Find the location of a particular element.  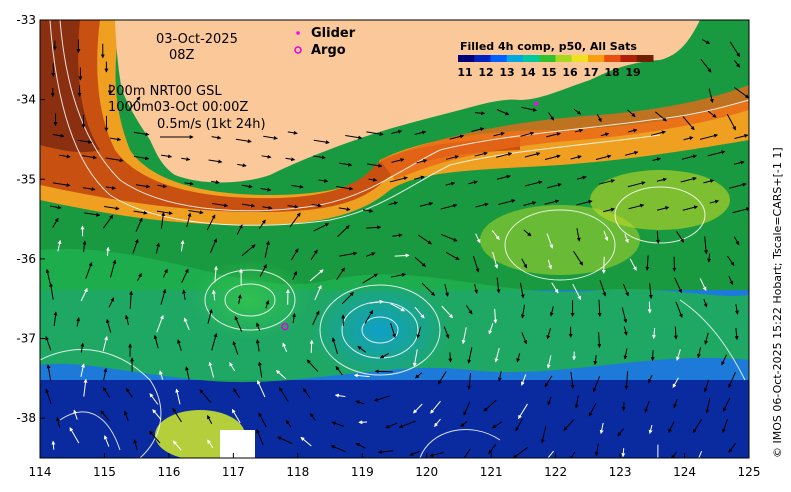

glider-legend-label: Glider is located at coordinates (333, 33).